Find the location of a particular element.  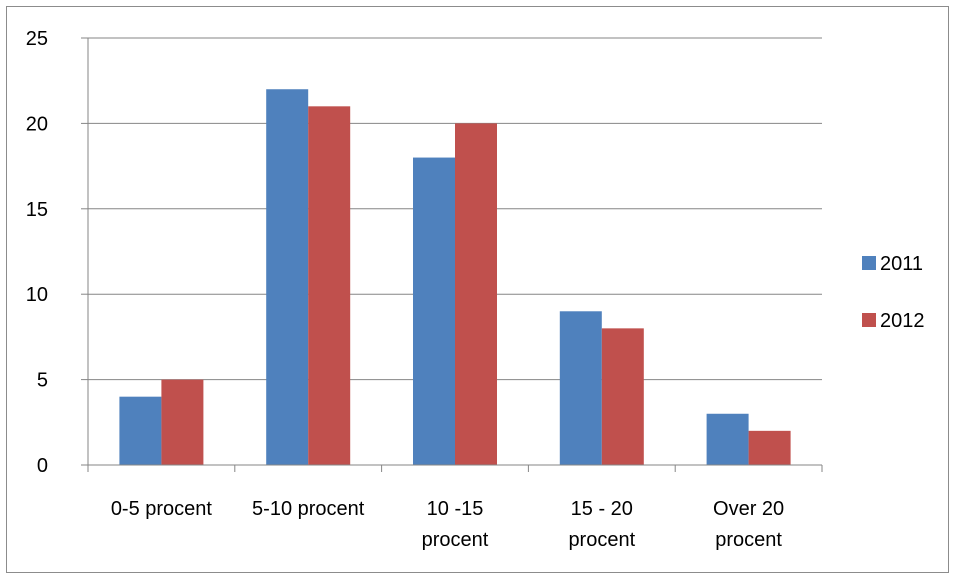

y-tick-label: 10 is located at coordinates (37, 295).